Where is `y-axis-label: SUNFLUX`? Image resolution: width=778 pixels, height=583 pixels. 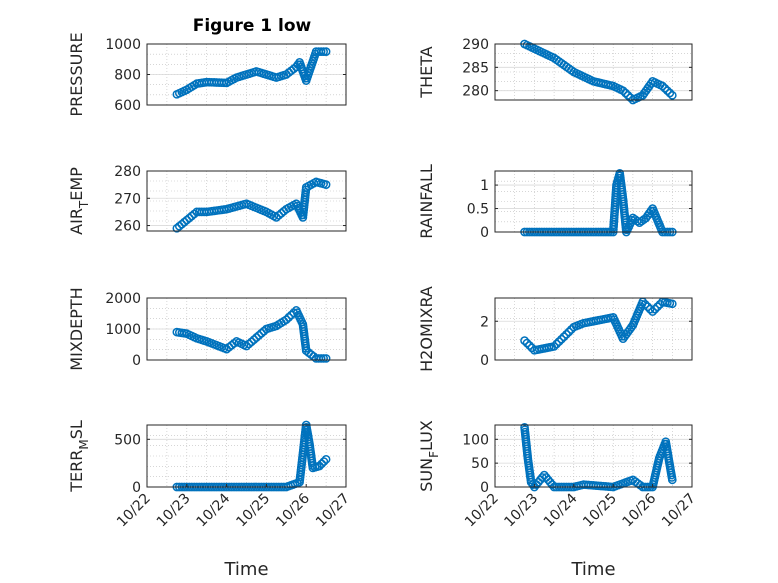 y-axis-label: SUNFLUX is located at coordinates (429, 456).